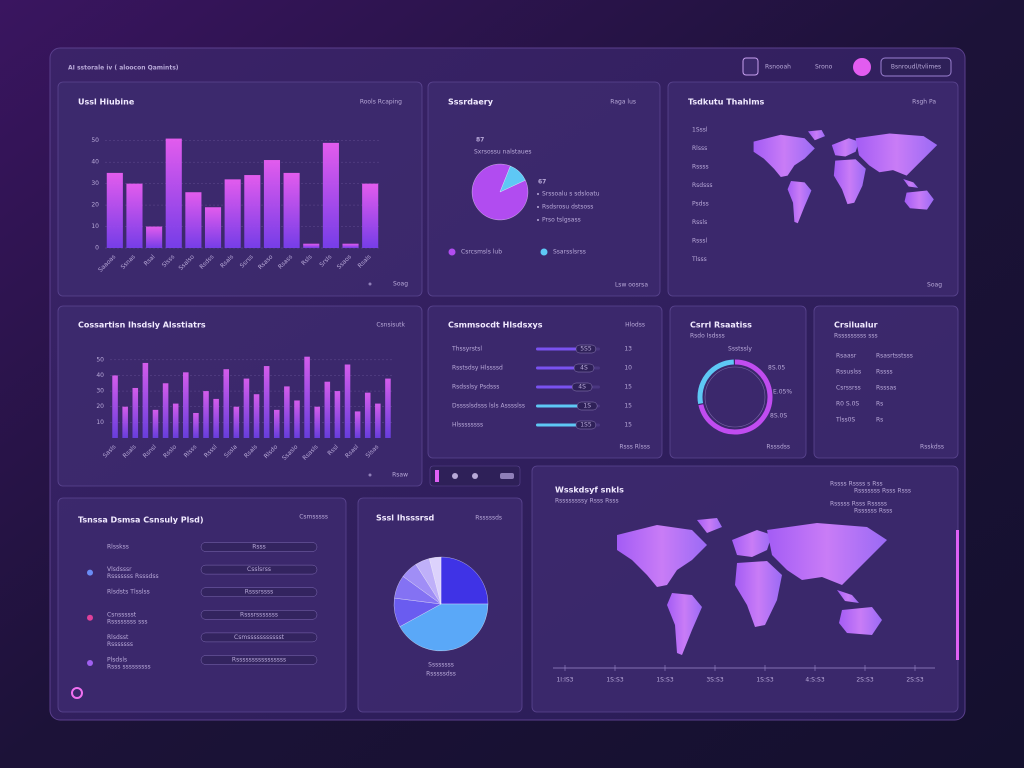 Image resolution: width=1024 pixels, height=768 pixels. Describe the element at coordinates (118, 547) in the screenshot. I see `row-name: Rlsskss` at that location.